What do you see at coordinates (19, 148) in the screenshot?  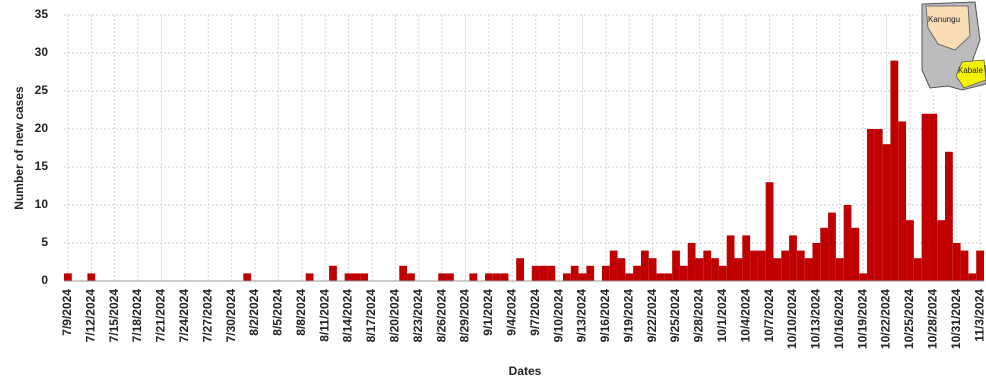 I see `y-axis-title: Number of new cases` at bounding box center [19, 148].